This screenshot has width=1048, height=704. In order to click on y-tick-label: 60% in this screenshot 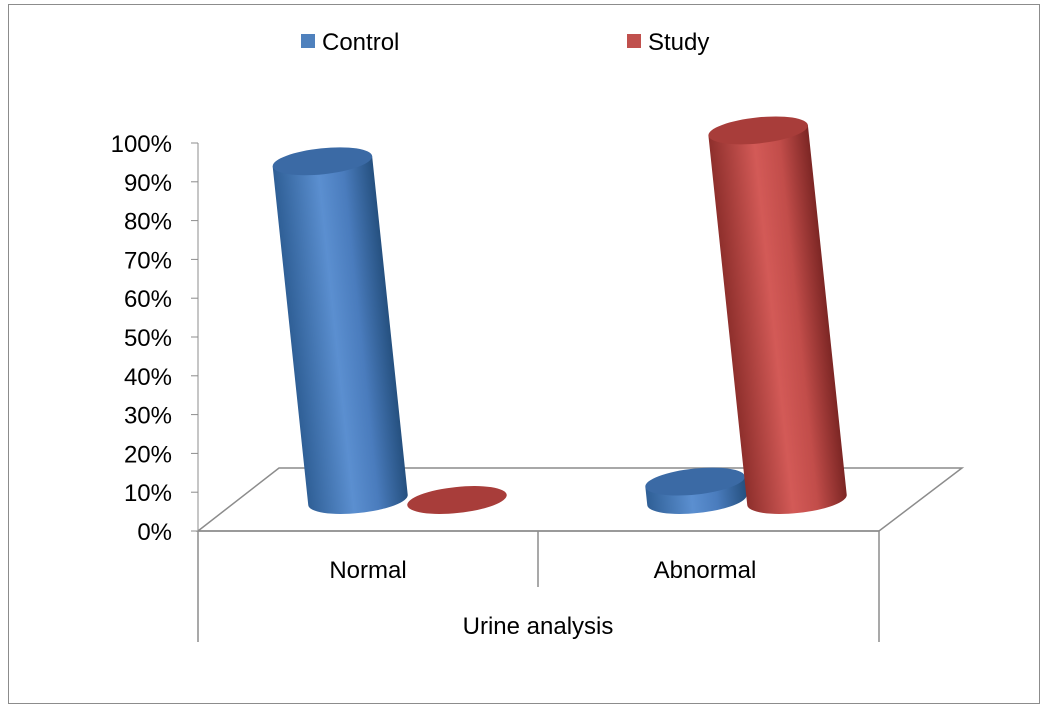, I will do `click(148, 299)`.